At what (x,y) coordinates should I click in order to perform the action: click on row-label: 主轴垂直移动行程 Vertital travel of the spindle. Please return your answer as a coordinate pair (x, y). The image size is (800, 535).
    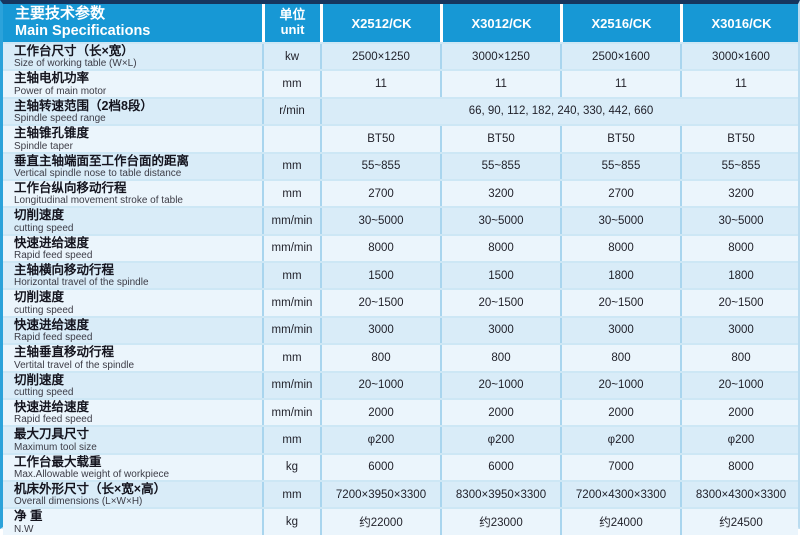
    Looking at the image, I should click on (132, 357).